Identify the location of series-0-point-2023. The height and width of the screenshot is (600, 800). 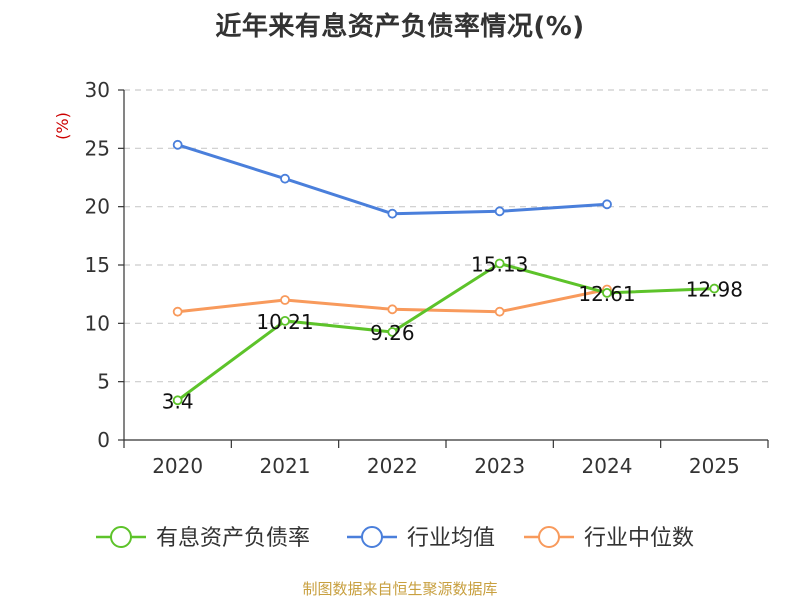
(499, 263).